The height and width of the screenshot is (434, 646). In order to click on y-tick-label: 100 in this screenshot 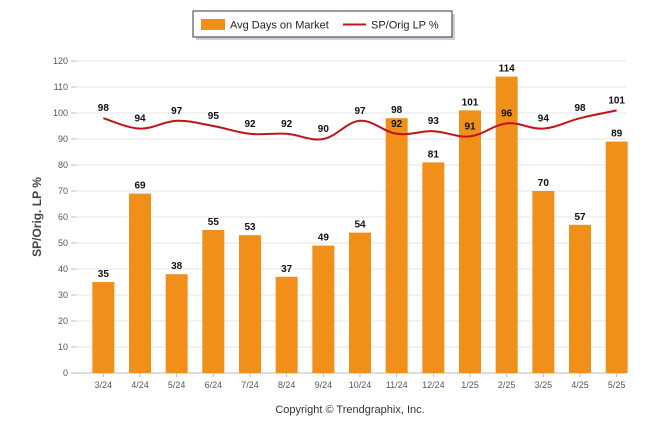, I will do `click(60, 113)`.